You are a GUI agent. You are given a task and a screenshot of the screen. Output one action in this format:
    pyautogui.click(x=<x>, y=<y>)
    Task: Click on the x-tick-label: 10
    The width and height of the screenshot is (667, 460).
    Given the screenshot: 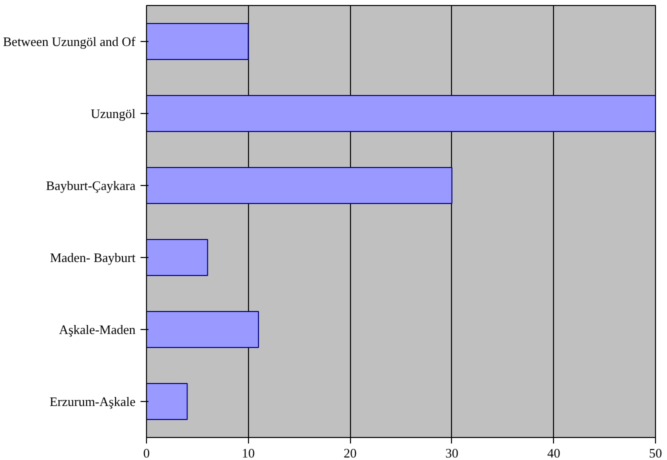 What is the action you would take?
    pyautogui.click(x=248, y=453)
    